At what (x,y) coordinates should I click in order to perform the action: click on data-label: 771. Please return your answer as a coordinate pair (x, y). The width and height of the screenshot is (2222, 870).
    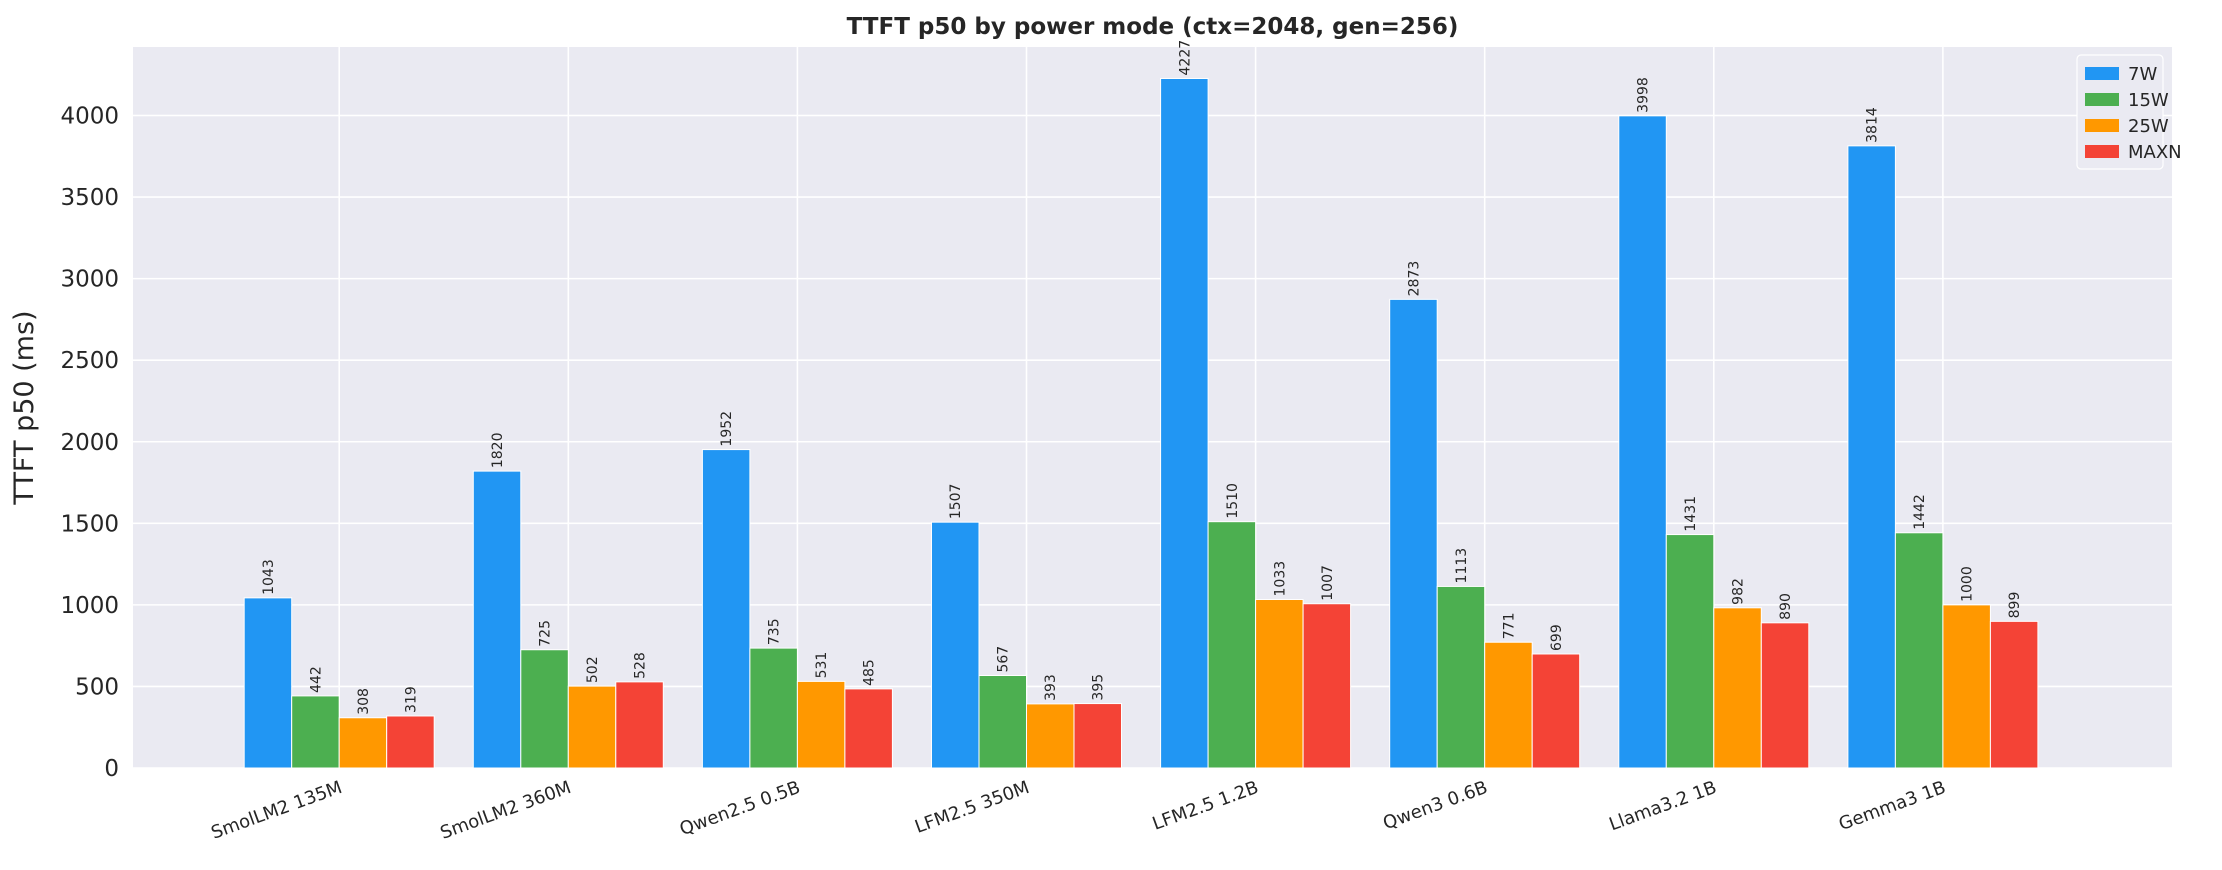
    Looking at the image, I should click on (1509, 625).